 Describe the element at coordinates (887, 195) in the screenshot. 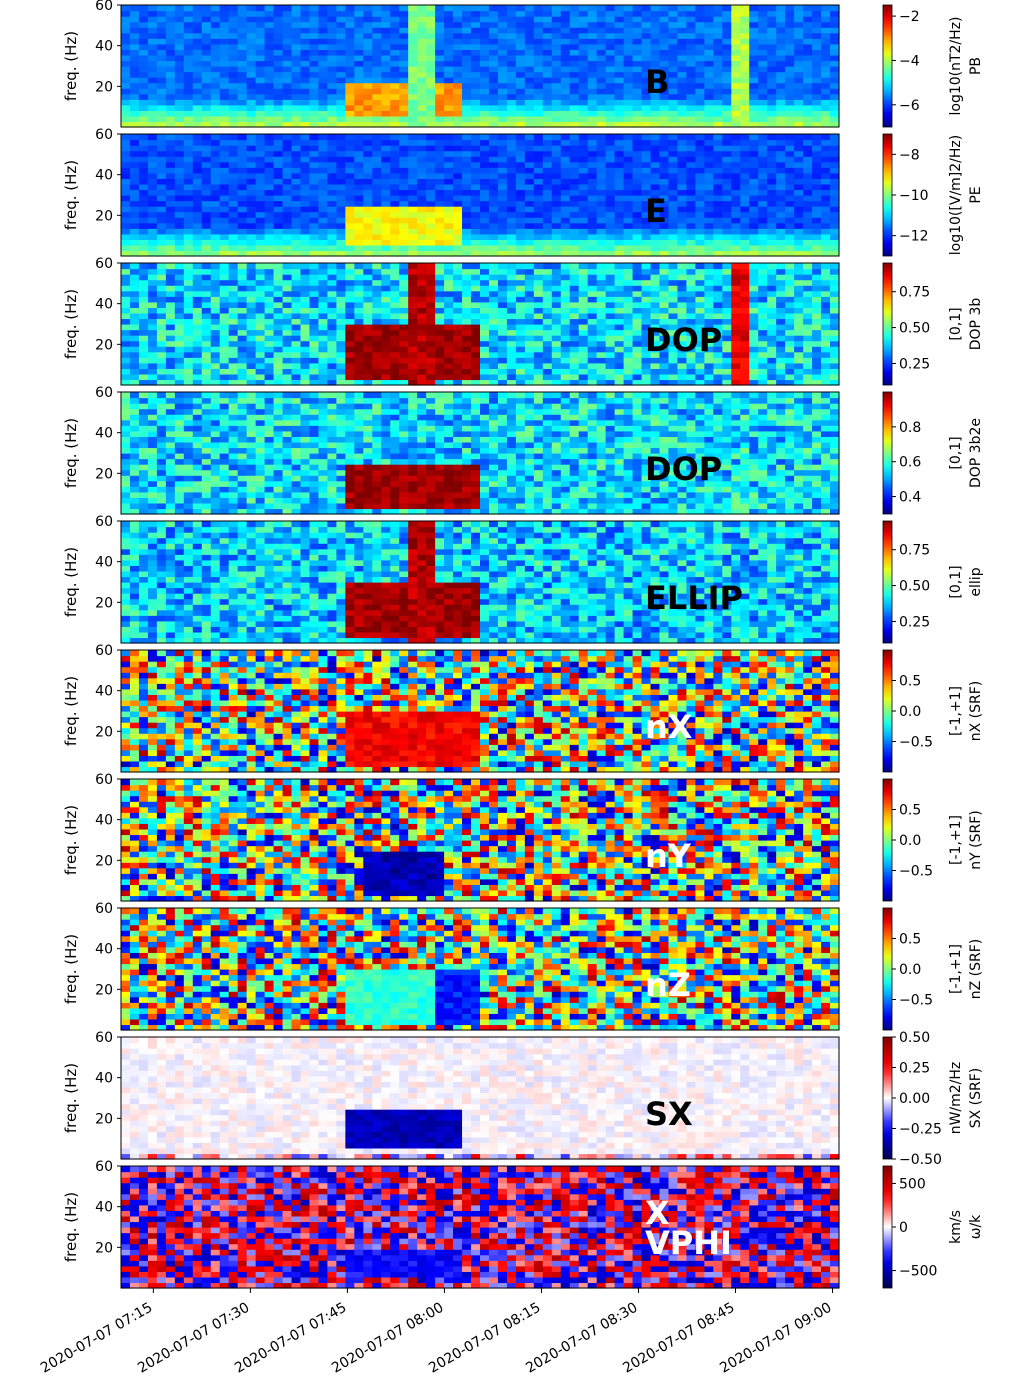

I see `colorbar` at that location.